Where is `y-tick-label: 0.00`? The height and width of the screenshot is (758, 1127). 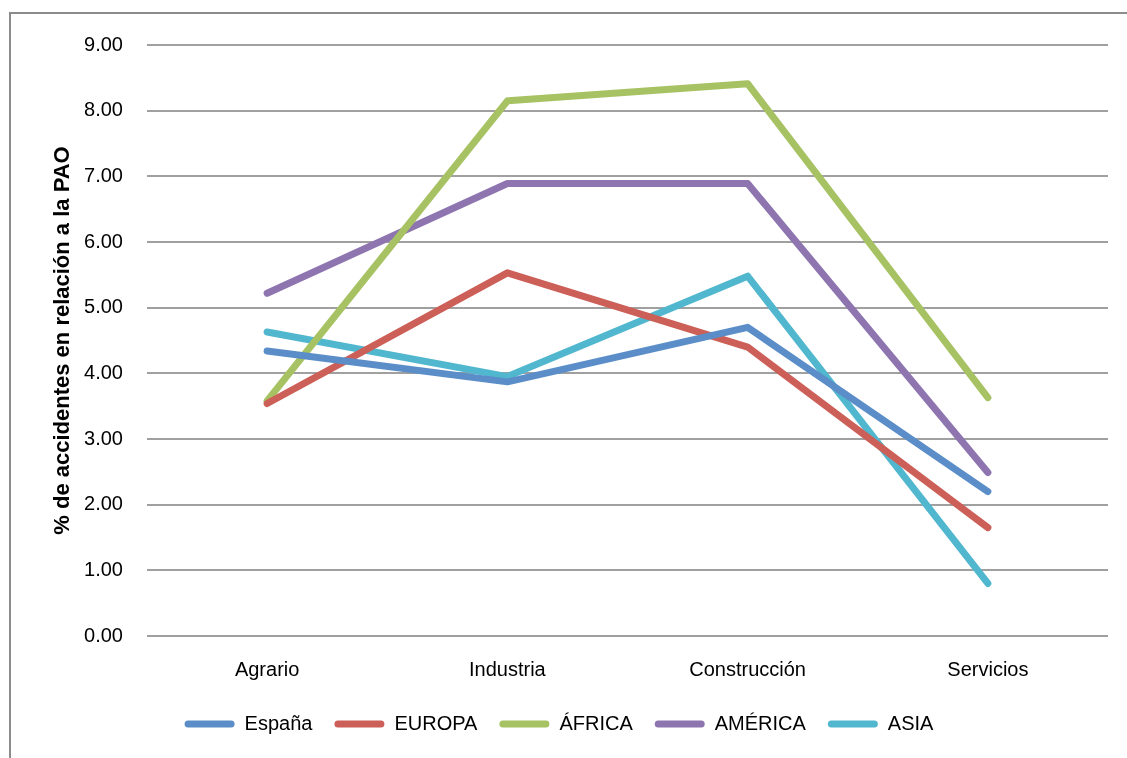
y-tick-label: 0.00 is located at coordinates (103, 634).